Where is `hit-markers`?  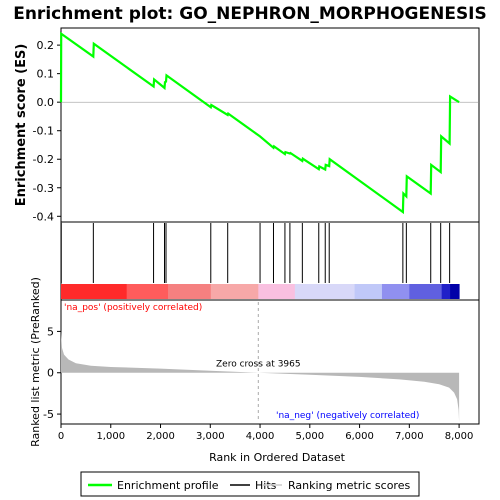
hit-markers is located at coordinates (255, 253).